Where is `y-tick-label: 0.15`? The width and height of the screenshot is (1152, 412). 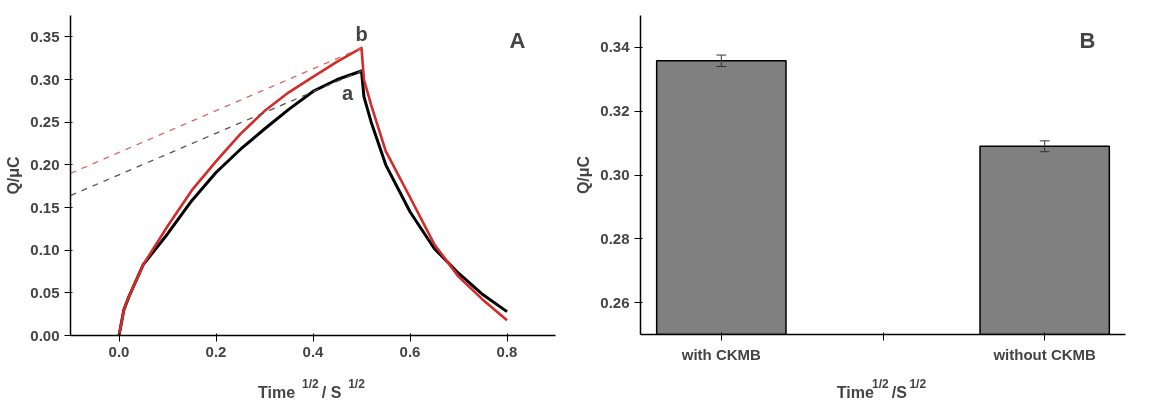
y-tick-label: 0.15 is located at coordinates (45, 207).